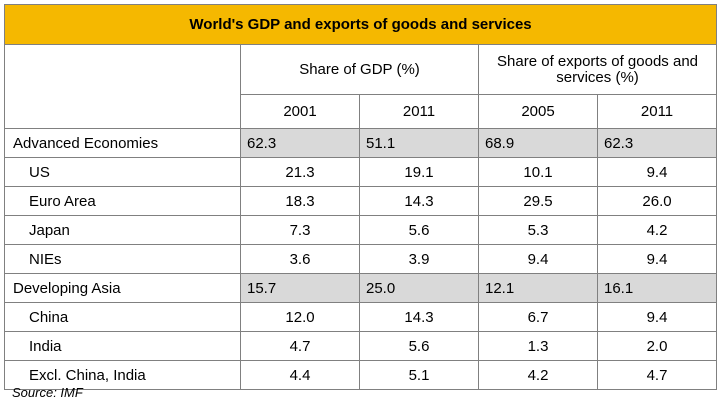 Image resolution: width=720 pixels, height=407 pixels. What do you see at coordinates (122, 230) in the screenshot?
I see `row-label: Japan` at bounding box center [122, 230].